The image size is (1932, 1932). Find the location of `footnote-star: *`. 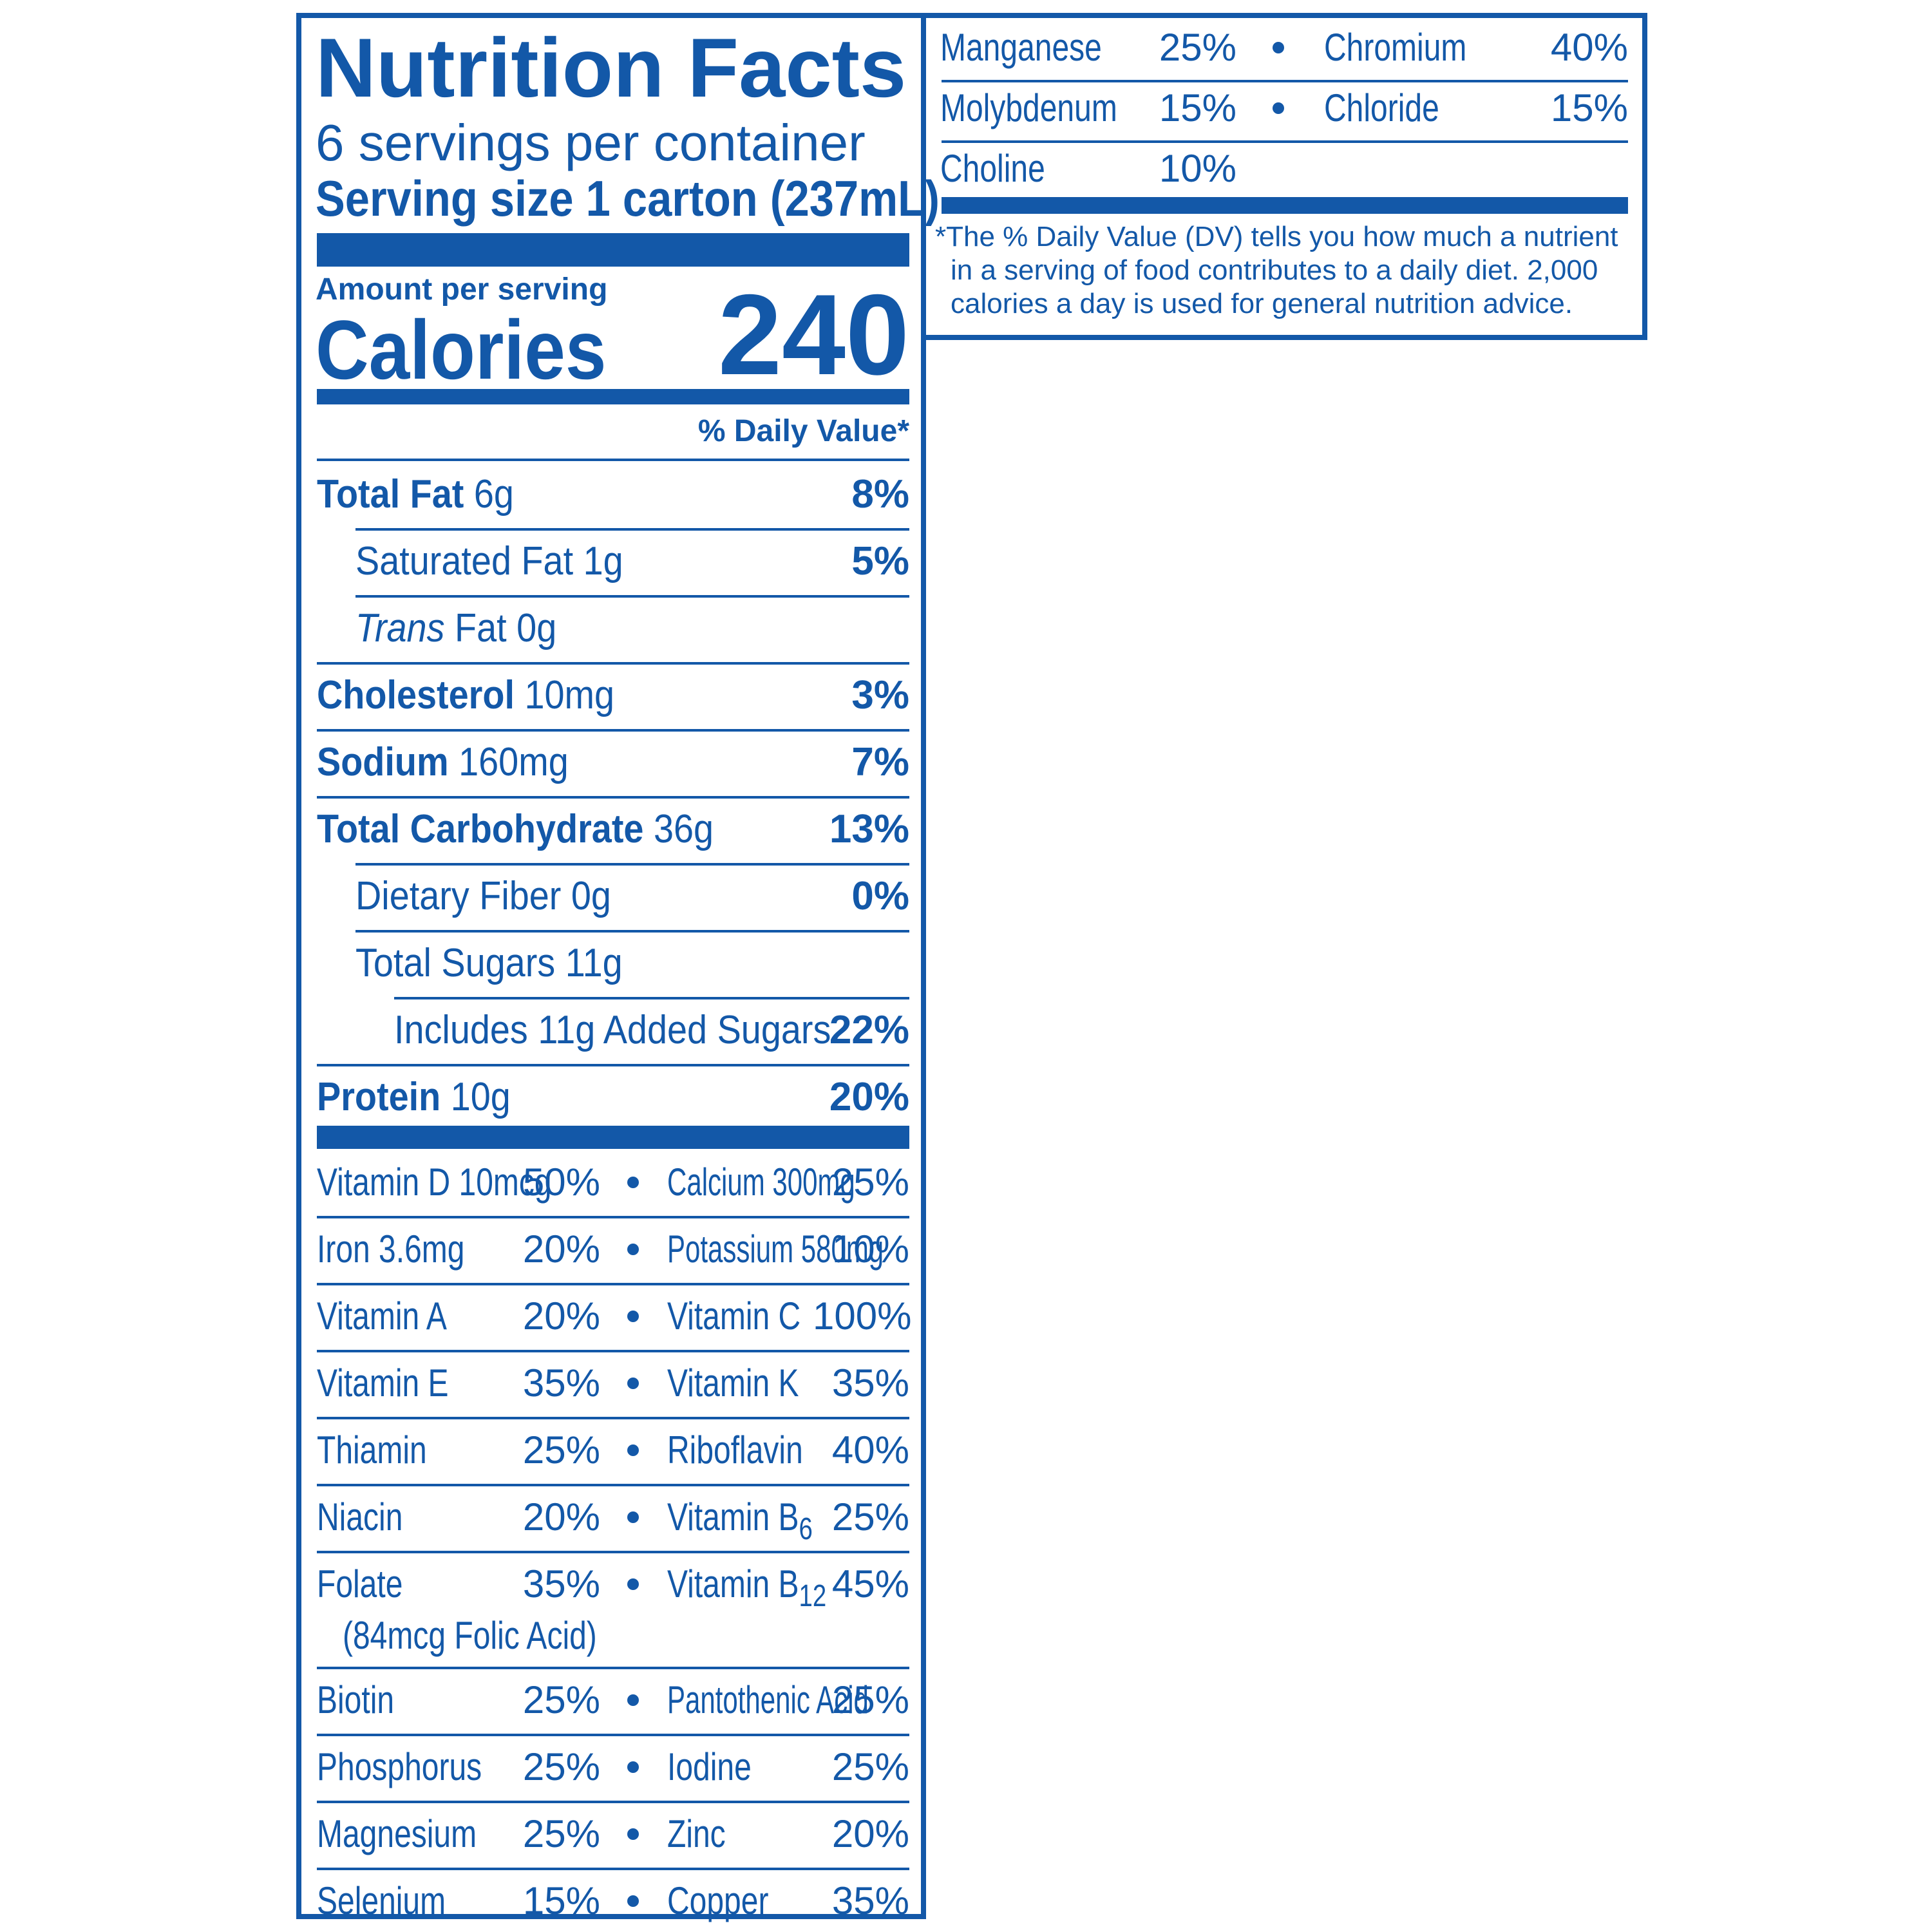

footnote-star: * is located at coordinates (941, 237).